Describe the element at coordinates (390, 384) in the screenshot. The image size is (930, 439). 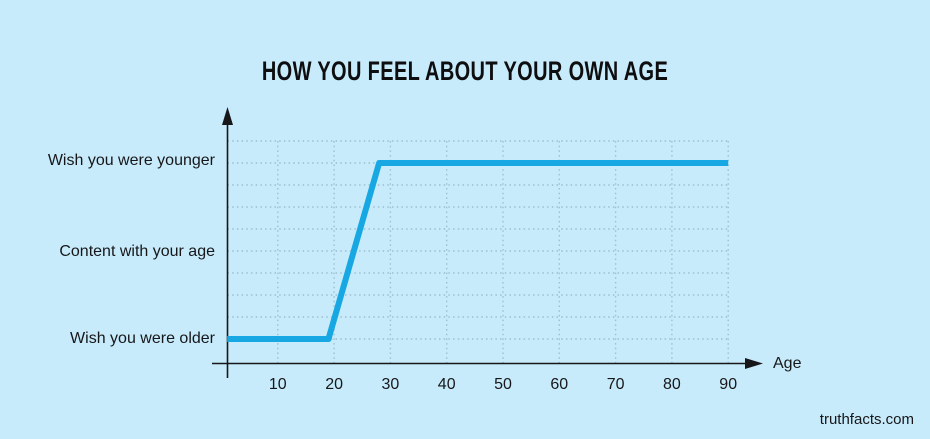
I see `x-tick-label-30: 30` at that location.